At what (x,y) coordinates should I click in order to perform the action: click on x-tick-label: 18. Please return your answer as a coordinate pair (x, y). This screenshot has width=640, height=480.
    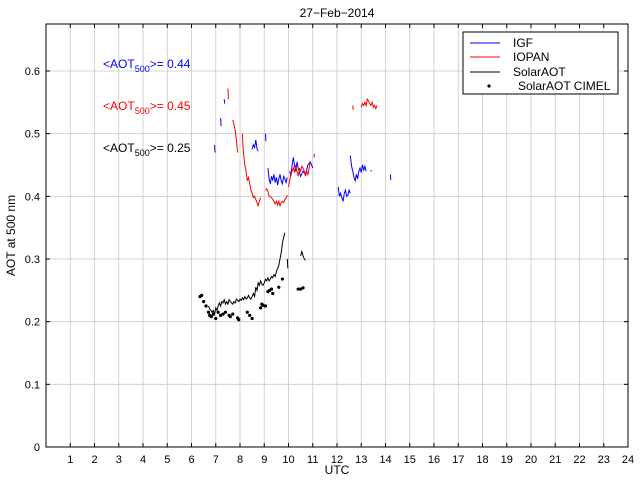
    Looking at the image, I should click on (482, 460).